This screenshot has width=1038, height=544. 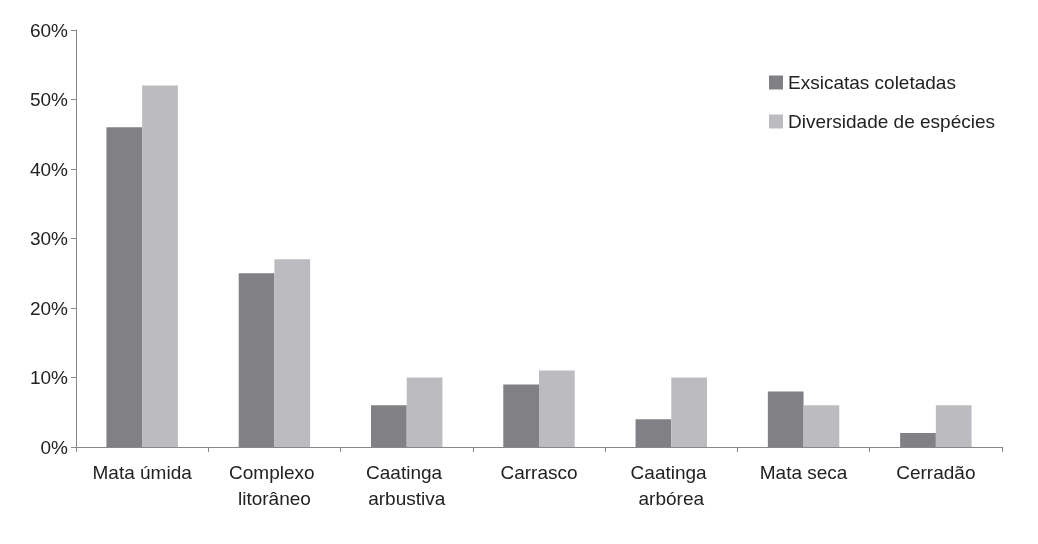 What do you see at coordinates (891, 121) in the screenshot?
I see `legend-label: Diversidade de espécies` at bounding box center [891, 121].